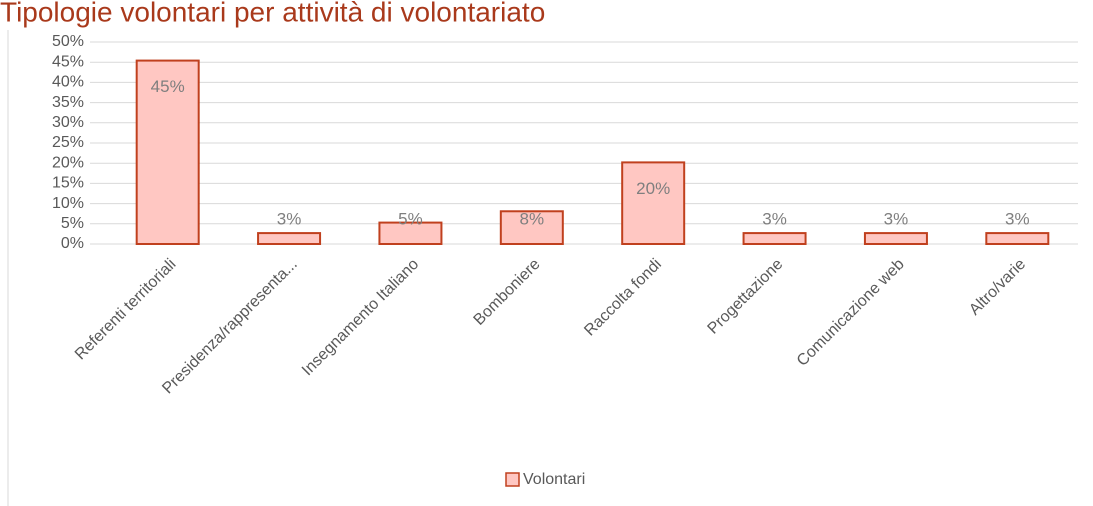 This screenshot has height=506, width=1093. I want to click on legend-swatch, so click(512, 479).